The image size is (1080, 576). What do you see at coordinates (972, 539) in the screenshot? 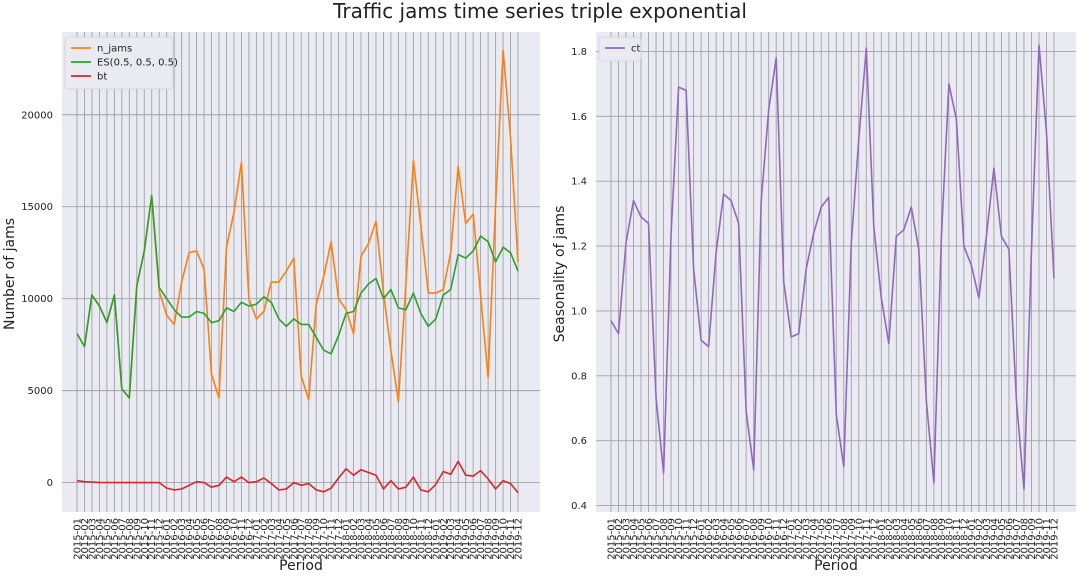
I see `x-tick-label: 2019-01` at bounding box center [972, 539].